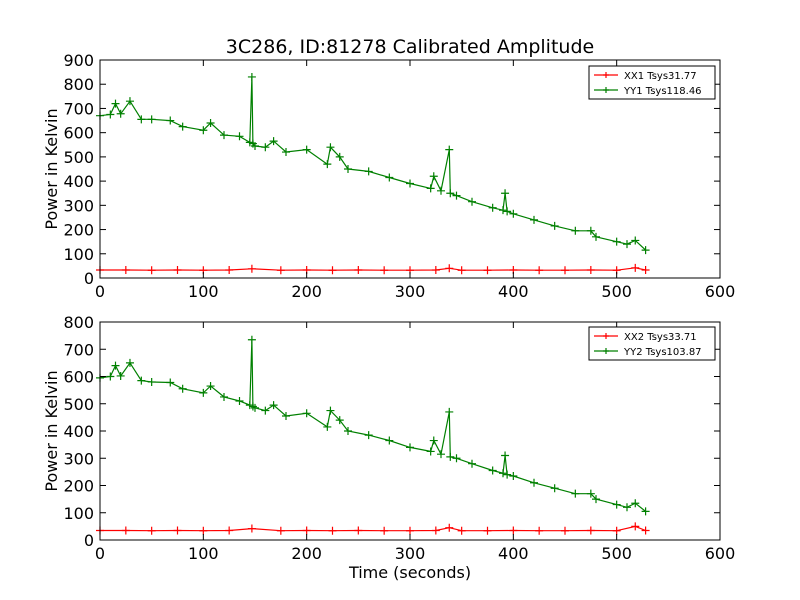 This screenshot has width=800, height=600. What do you see at coordinates (78, 205) in the screenshot?
I see `y-tick-label: 300` at bounding box center [78, 205].